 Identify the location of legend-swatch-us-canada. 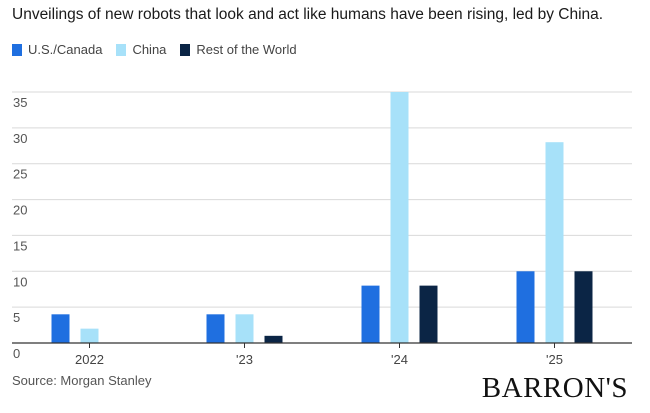
(17, 49).